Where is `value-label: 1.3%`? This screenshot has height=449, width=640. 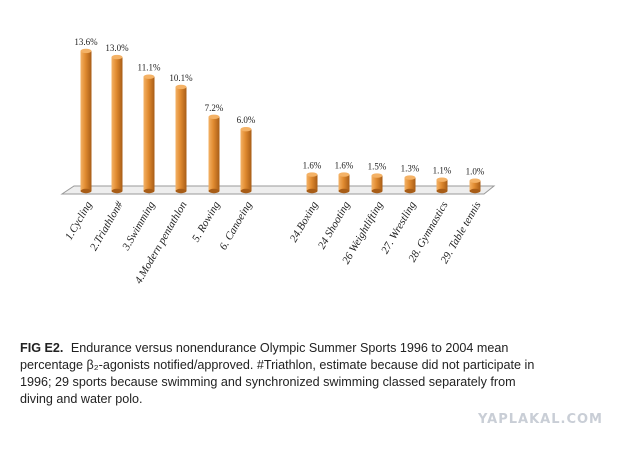 value-label: 1.3% is located at coordinates (410, 169).